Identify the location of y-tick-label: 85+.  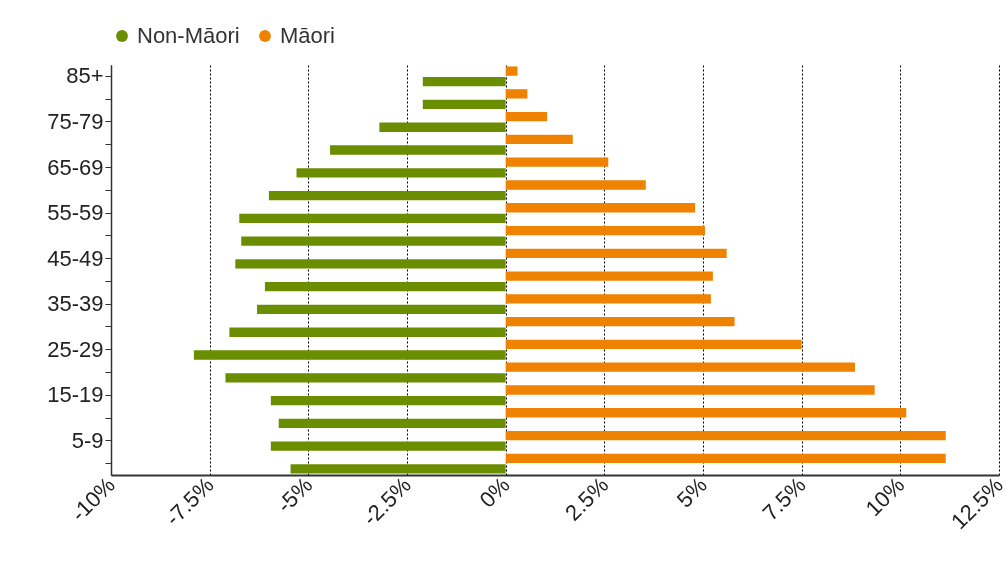
(85, 76).